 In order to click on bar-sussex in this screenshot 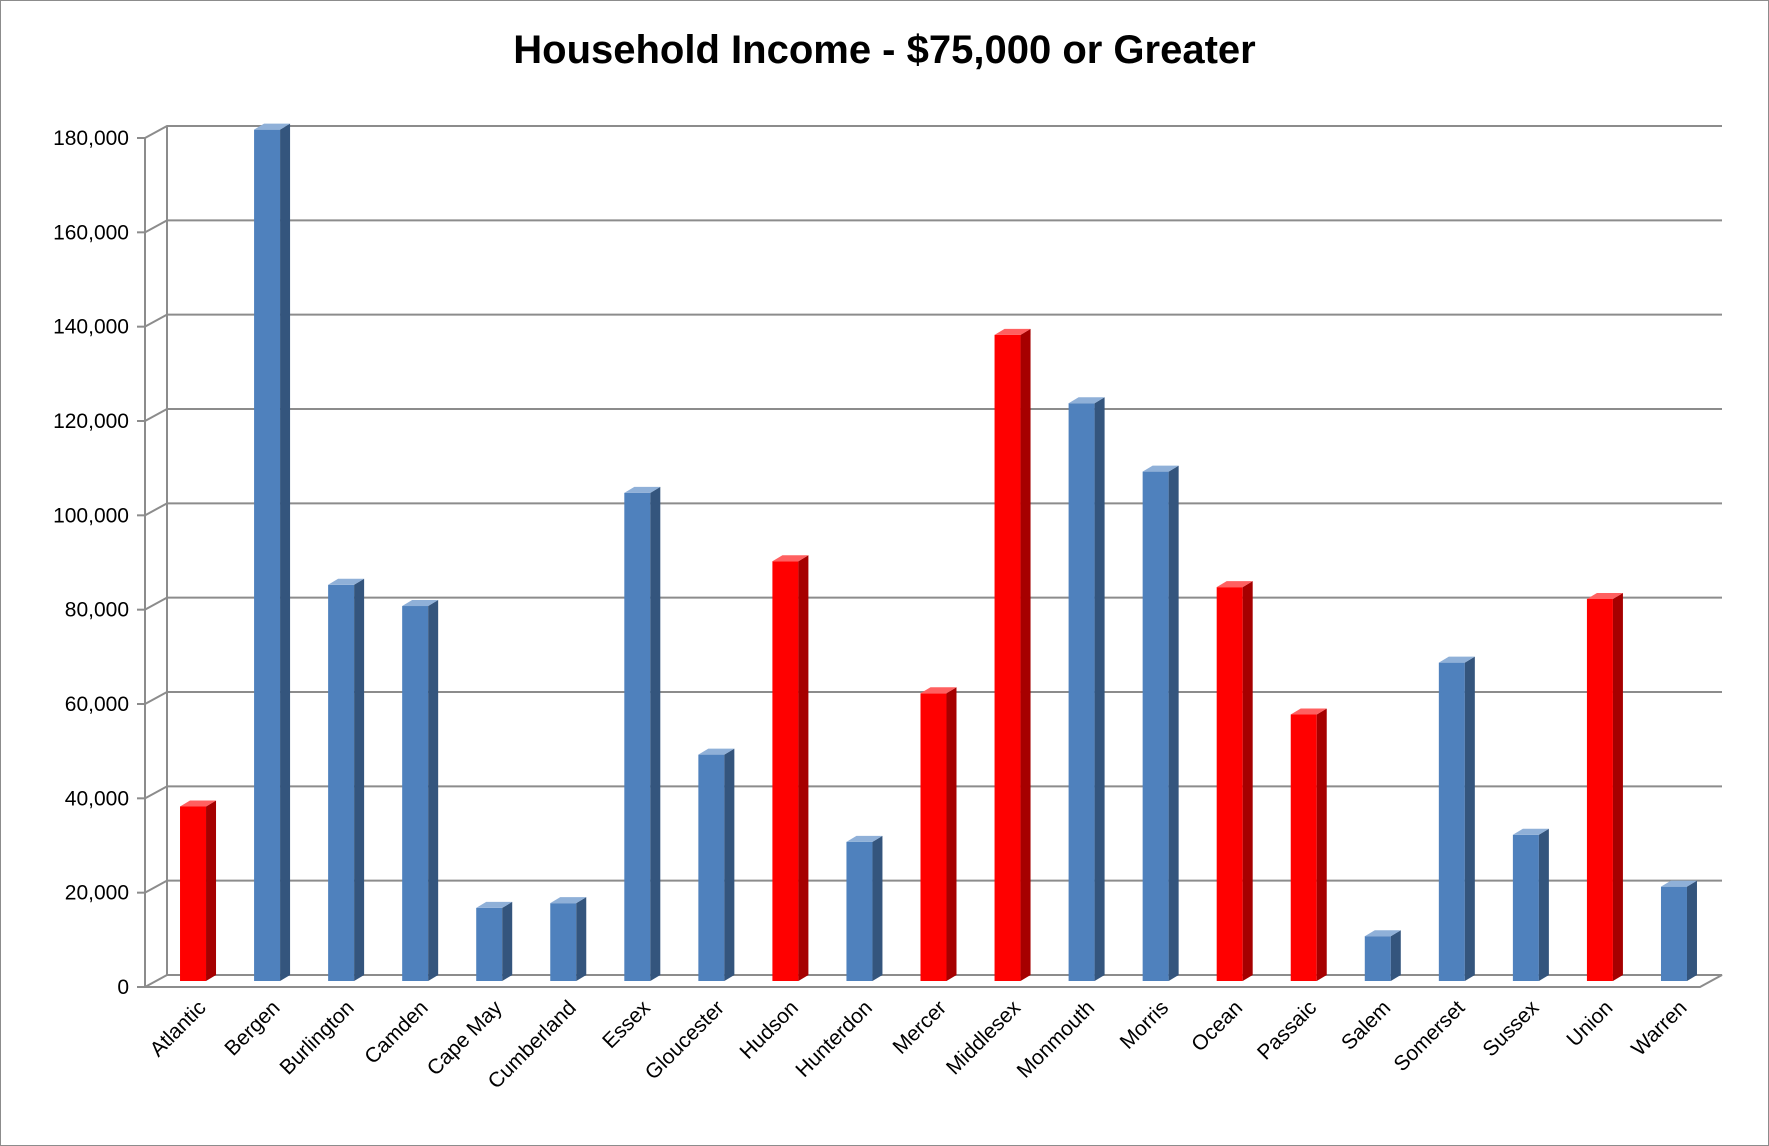, I will do `click(1530, 904)`.